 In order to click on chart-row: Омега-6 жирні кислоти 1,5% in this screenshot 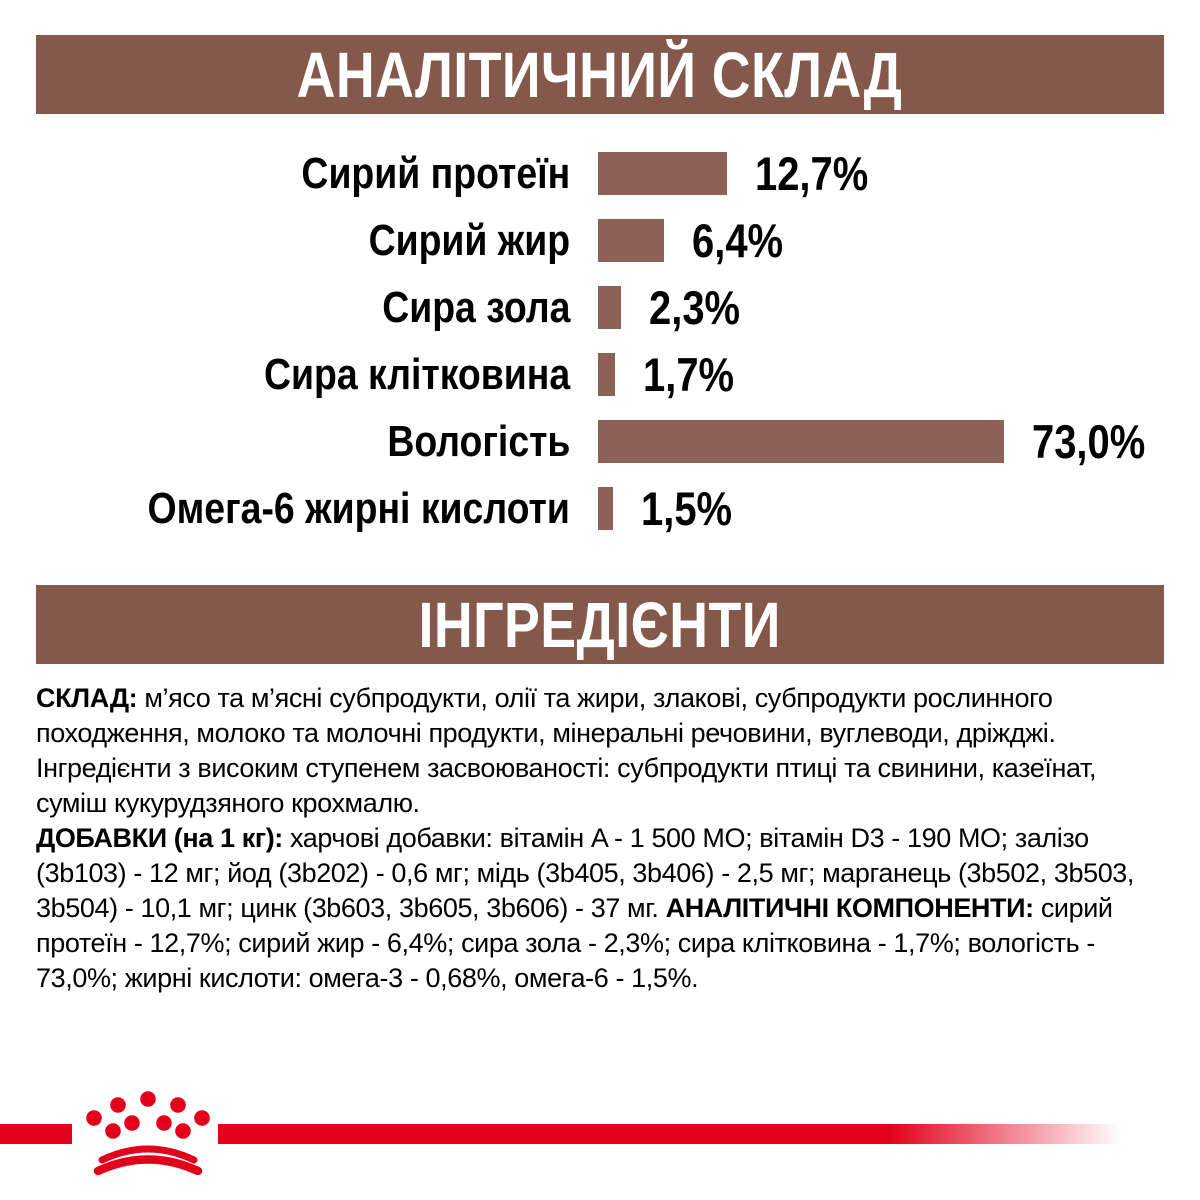, I will do `click(600, 508)`.